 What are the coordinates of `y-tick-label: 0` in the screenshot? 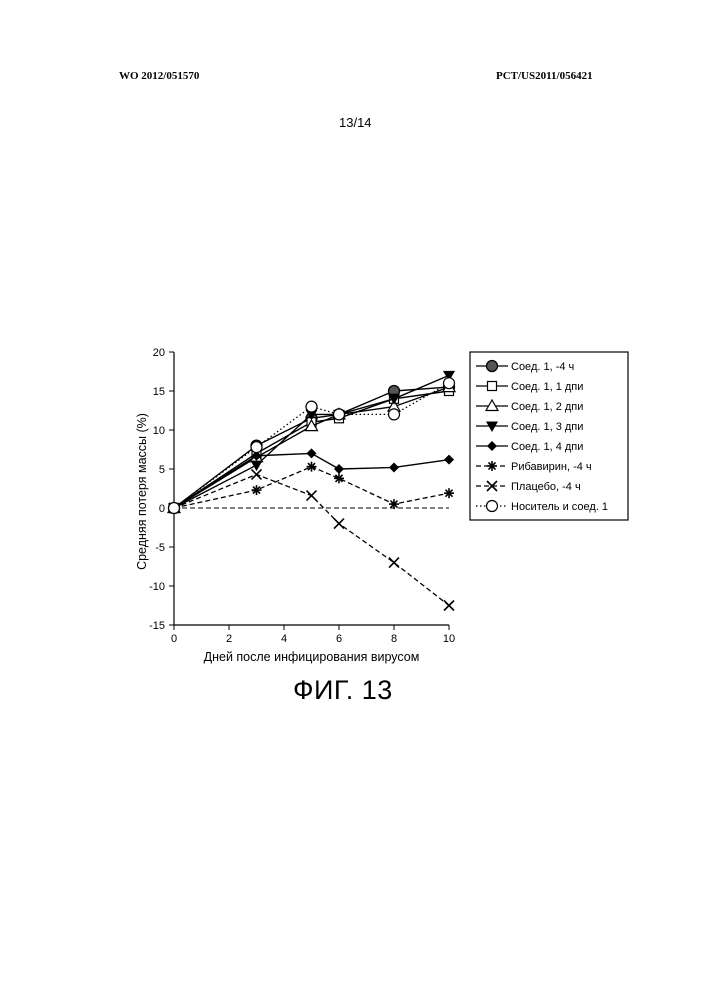 It's located at (162, 509).